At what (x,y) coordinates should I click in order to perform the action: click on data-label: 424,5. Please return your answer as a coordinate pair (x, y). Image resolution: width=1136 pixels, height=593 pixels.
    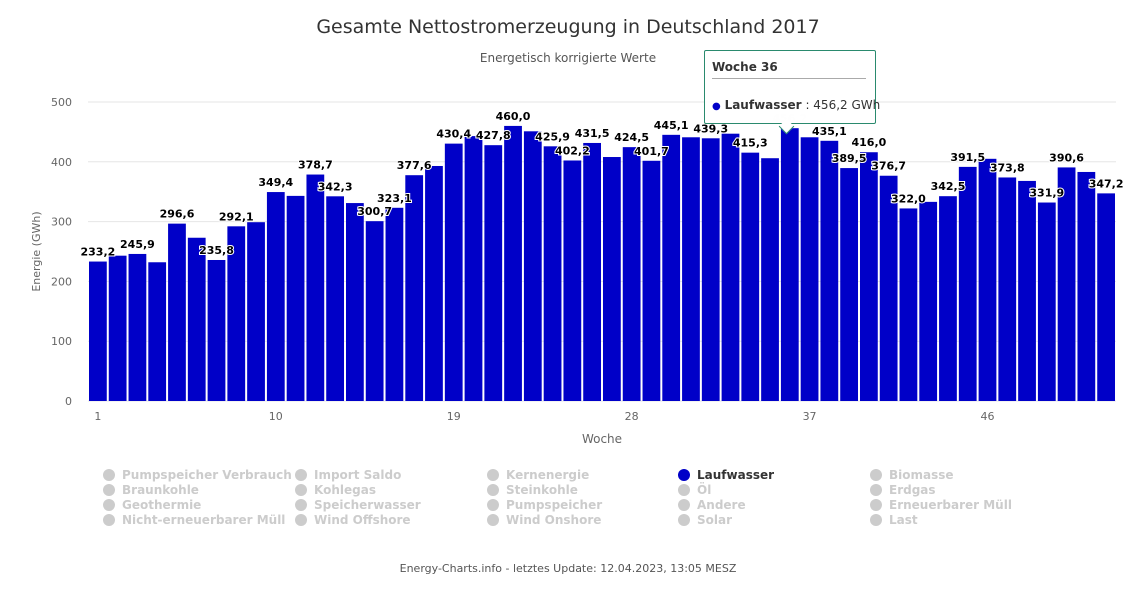
    Looking at the image, I should click on (631, 137).